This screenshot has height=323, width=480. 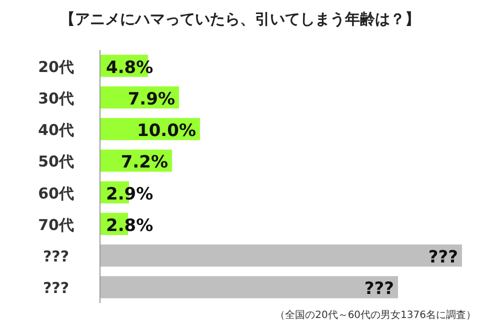 What do you see at coordinates (56, 98) in the screenshot?
I see `y-tick-label: 30代` at bounding box center [56, 98].